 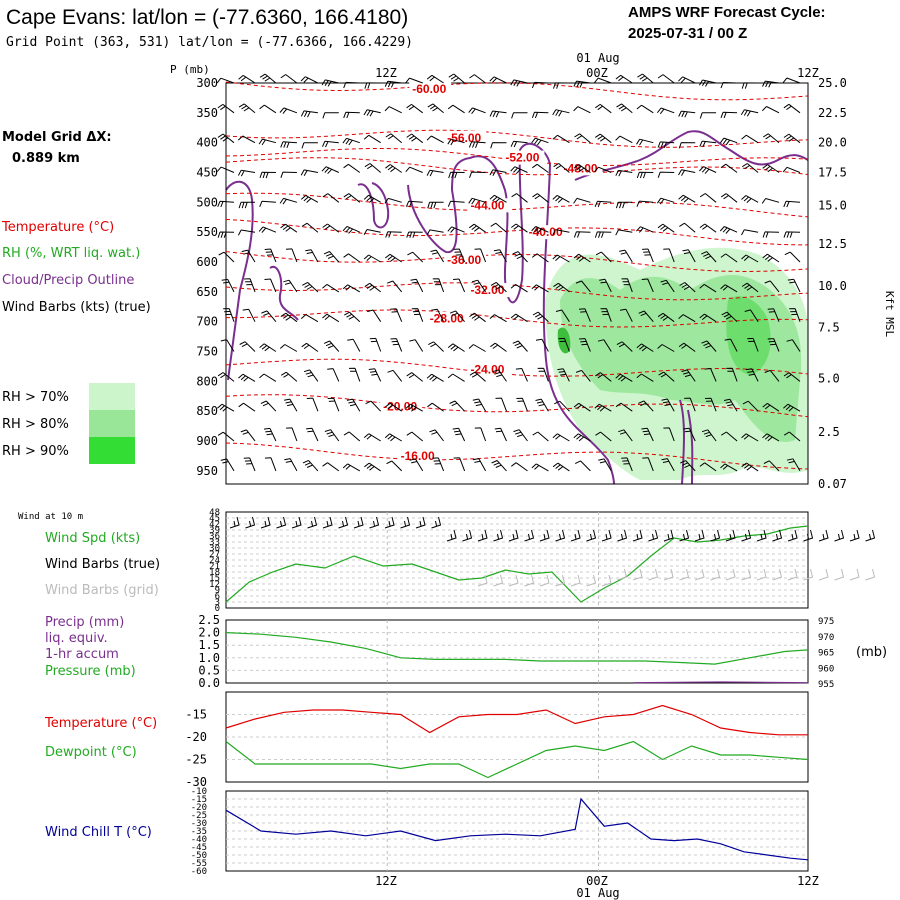 What do you see at coordinates (214, 537) in the screenshot?
I see `wind-tick-label: 36` at bounding box center [214, 537].